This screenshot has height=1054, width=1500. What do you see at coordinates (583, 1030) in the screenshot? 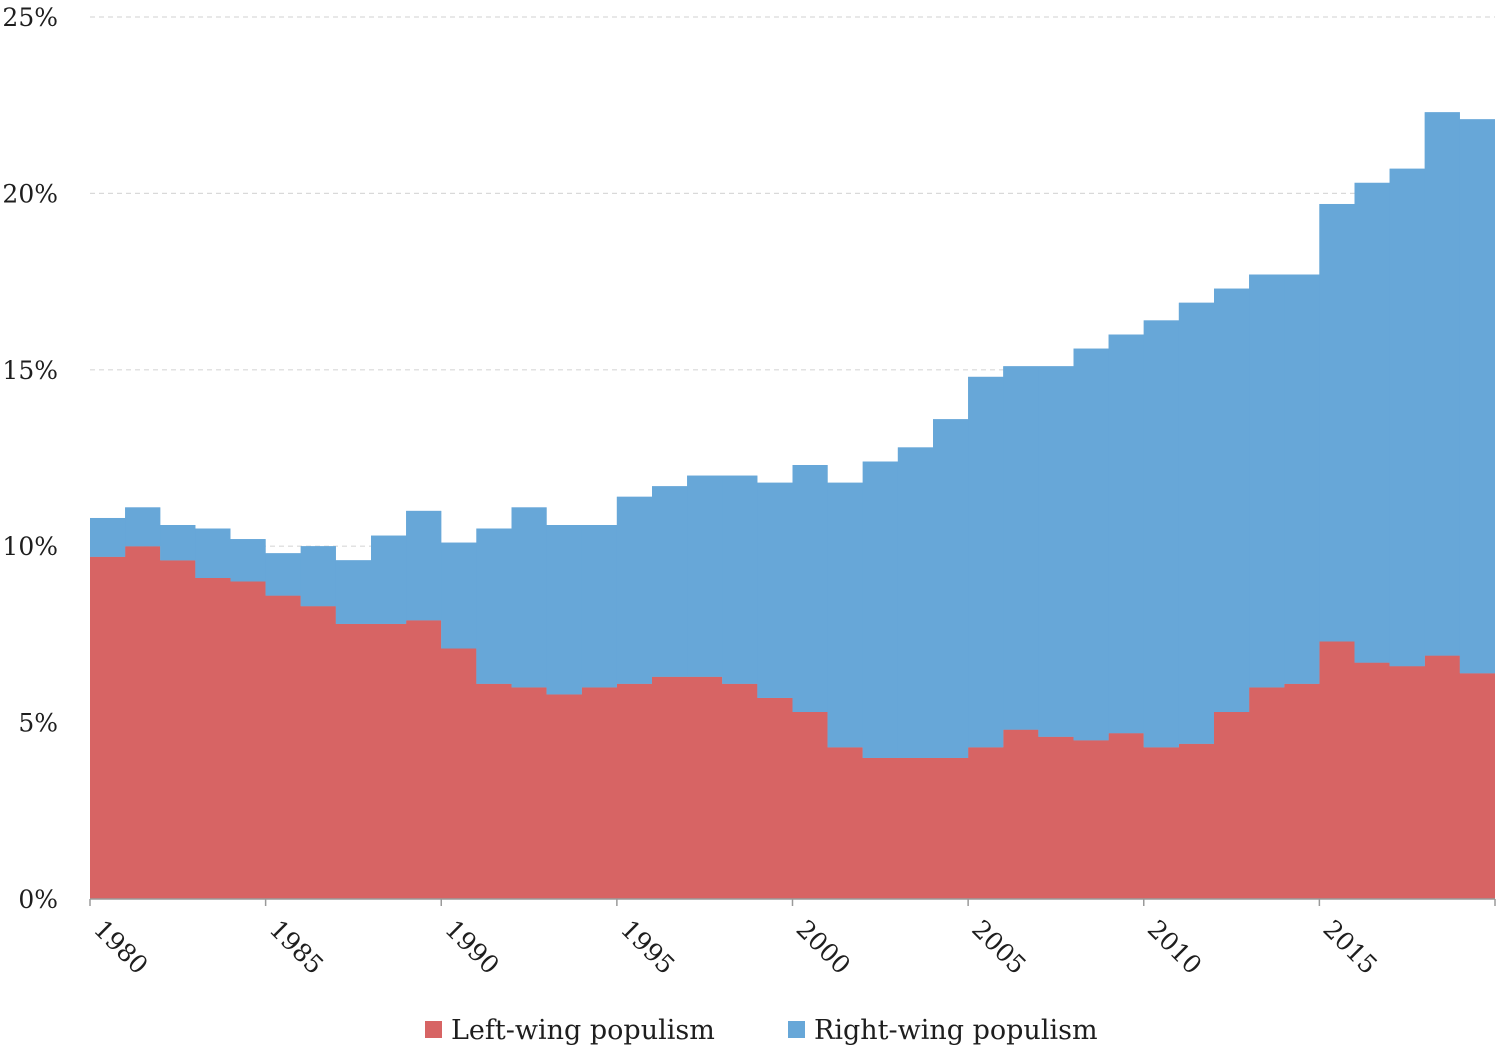
I see `legend-label-left-wing: Left-wing populism` at bounding box center [583, 1030].